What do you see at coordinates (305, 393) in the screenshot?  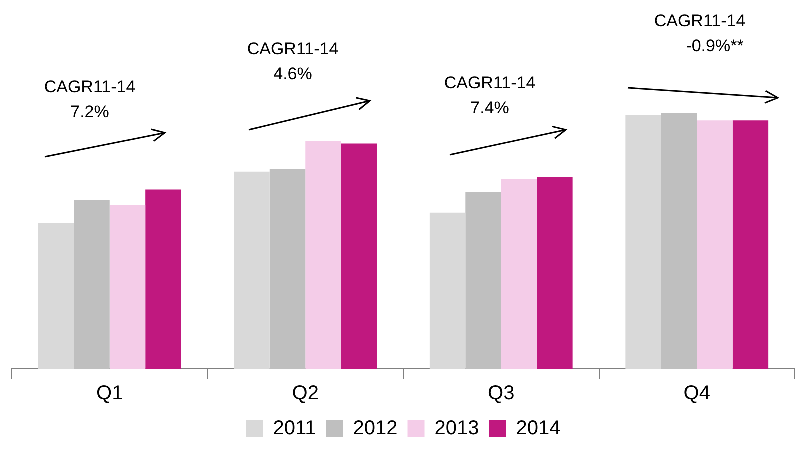 I see `x-tick-label: Q2` at bounding box center [305, 393].